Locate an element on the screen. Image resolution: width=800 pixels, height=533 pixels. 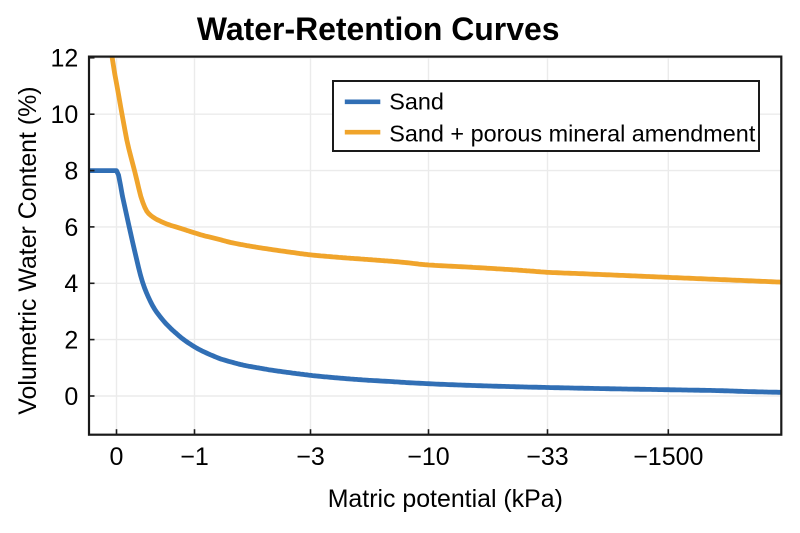
svg-text: 6 is located at coordinates (71, 228).